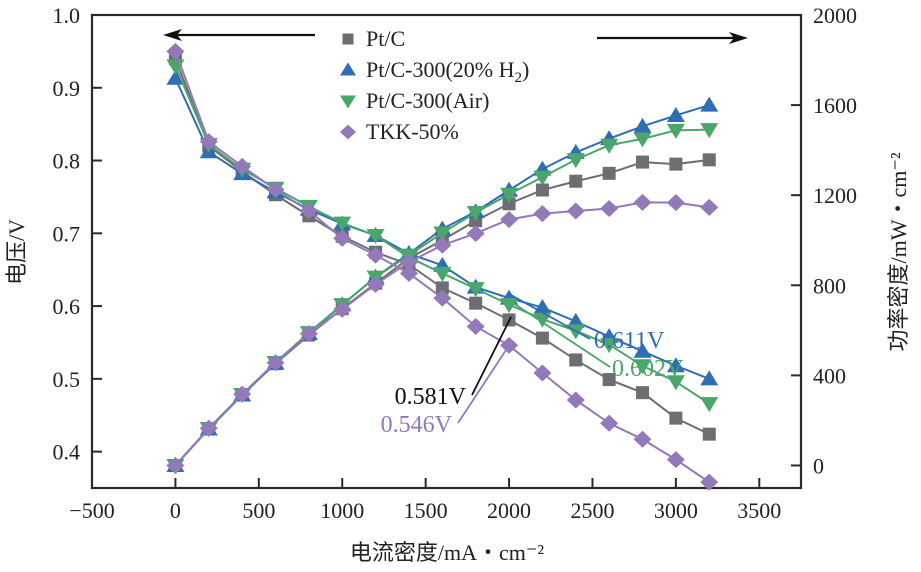 This screenshot has height=572, width=921. Describe the element at coordinates (67, 452) in the screenshot. I see `y-tick-label: 0.4` at that location.